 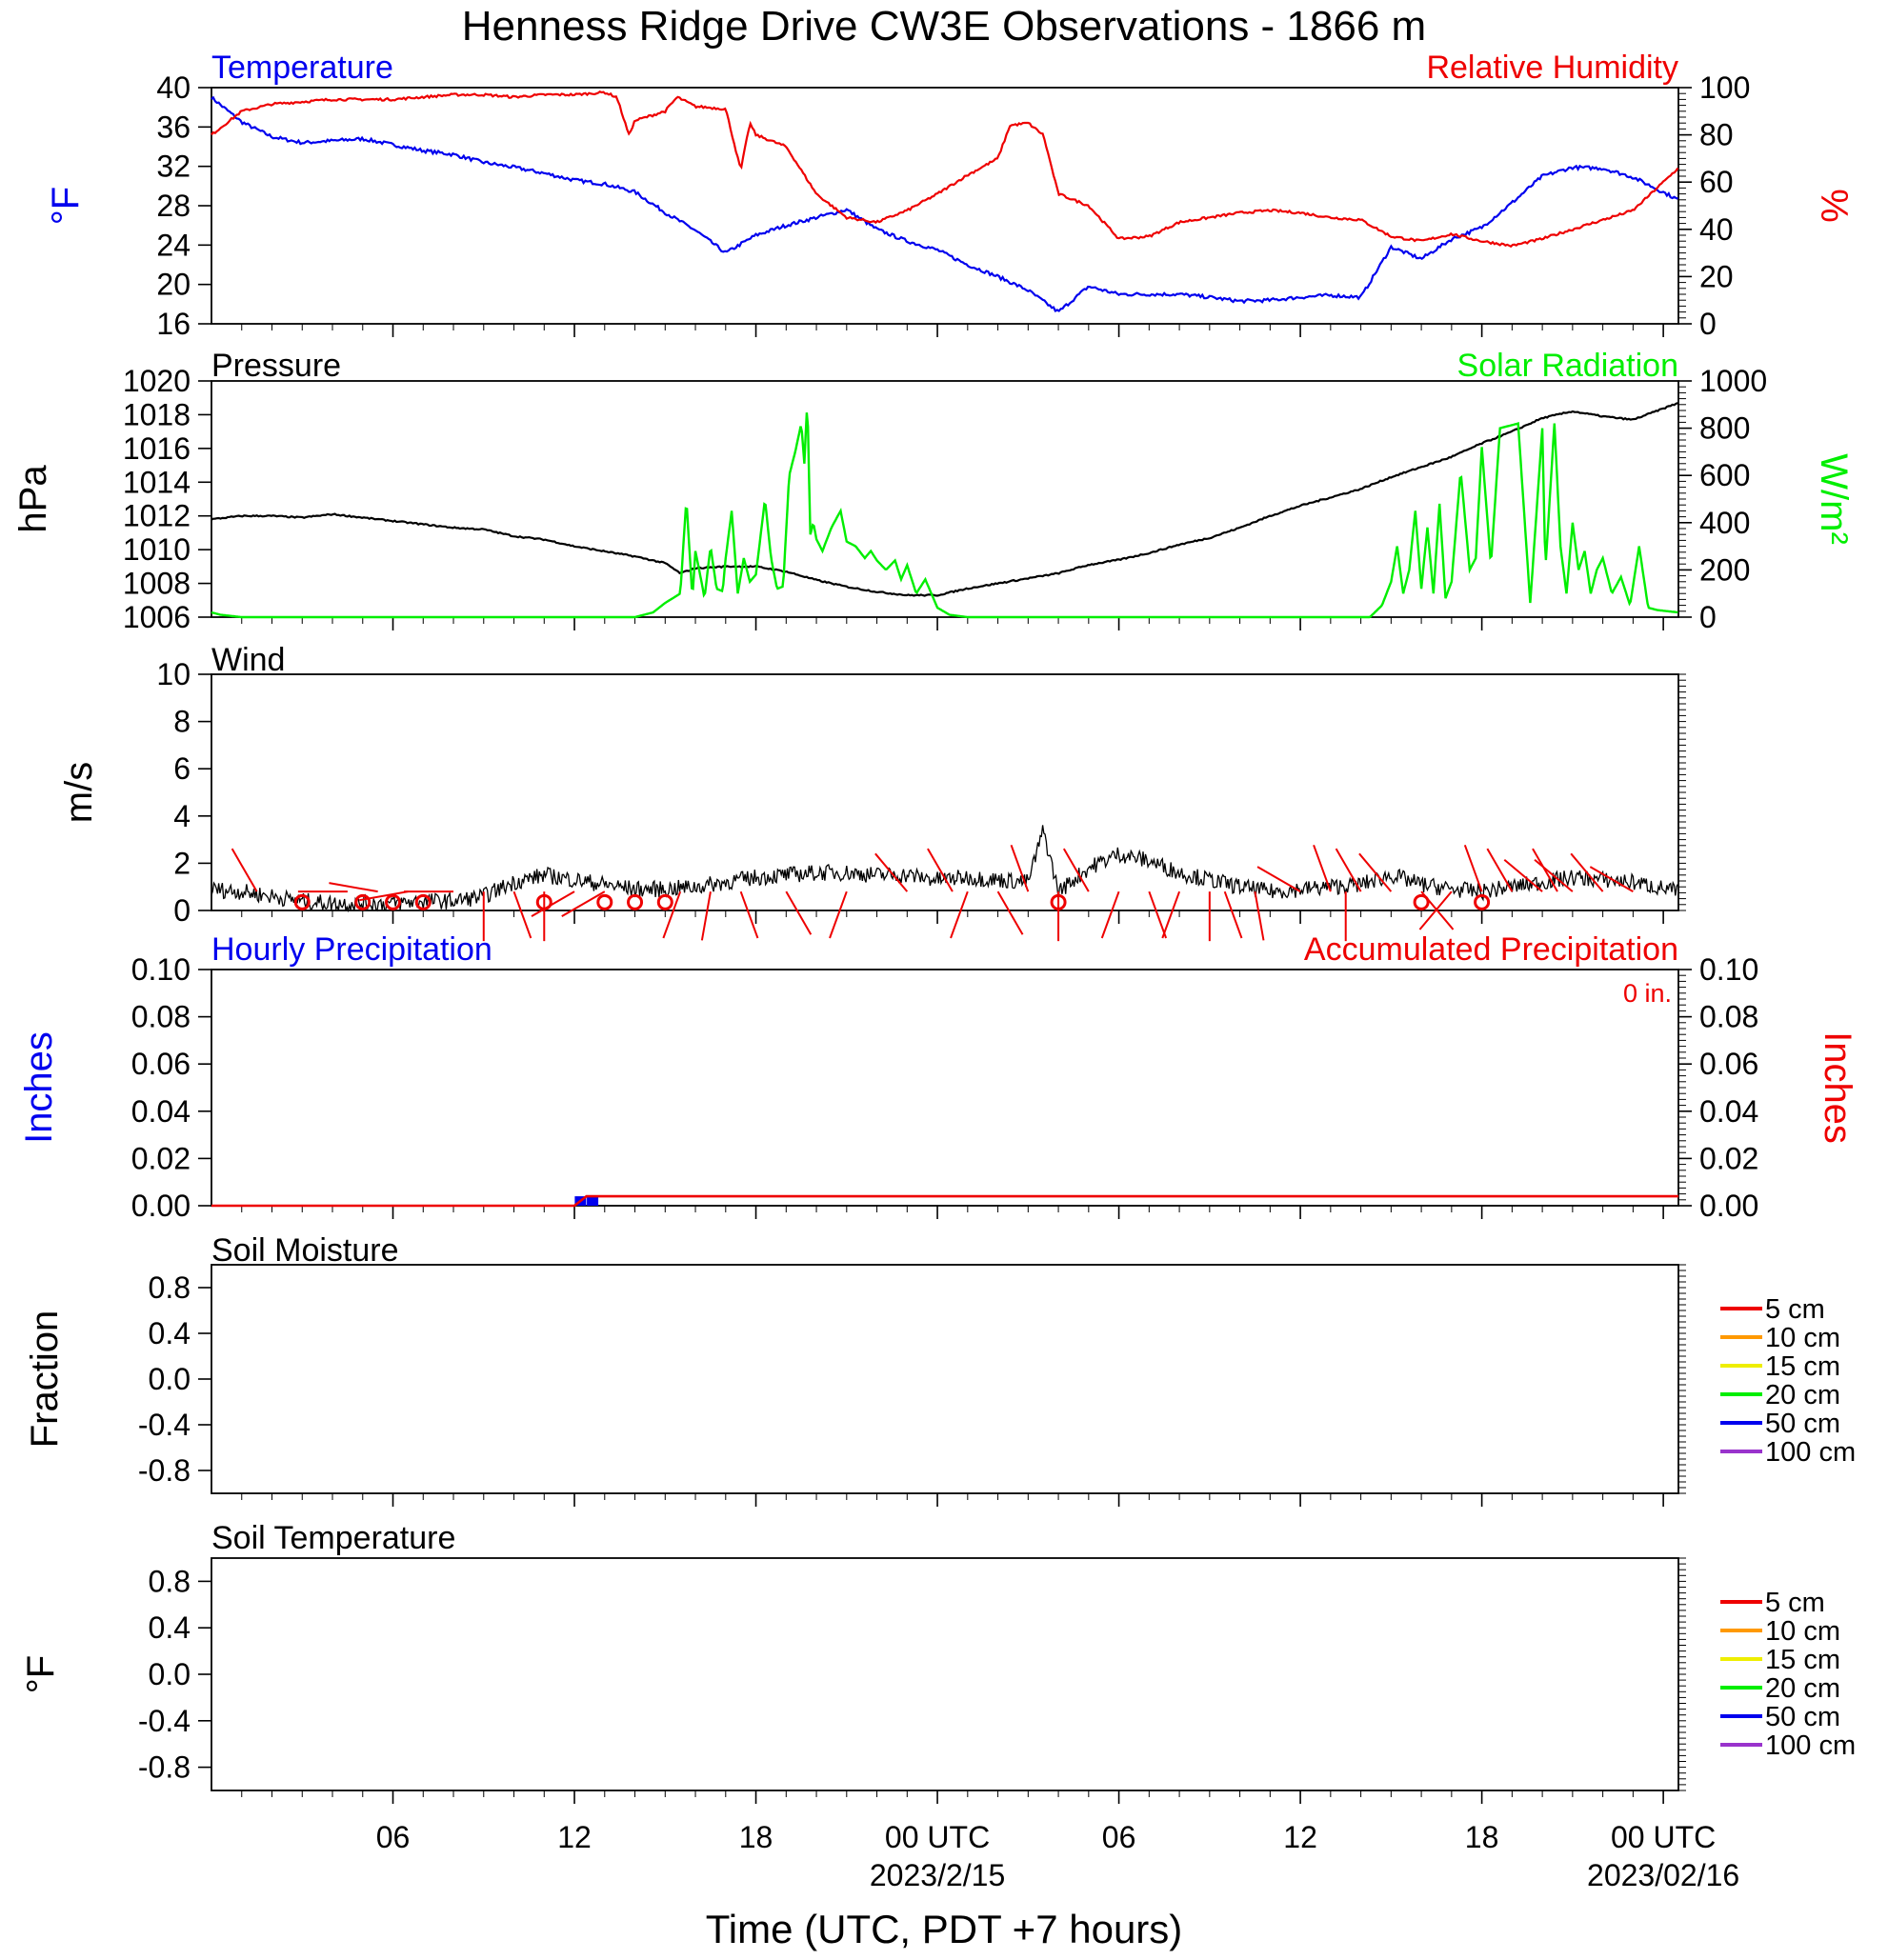 What do you see at coordinates (39, 1087) in the screenshot?
I see `hourly-precip-unit: Inches` at bounding box center [39, 1087].